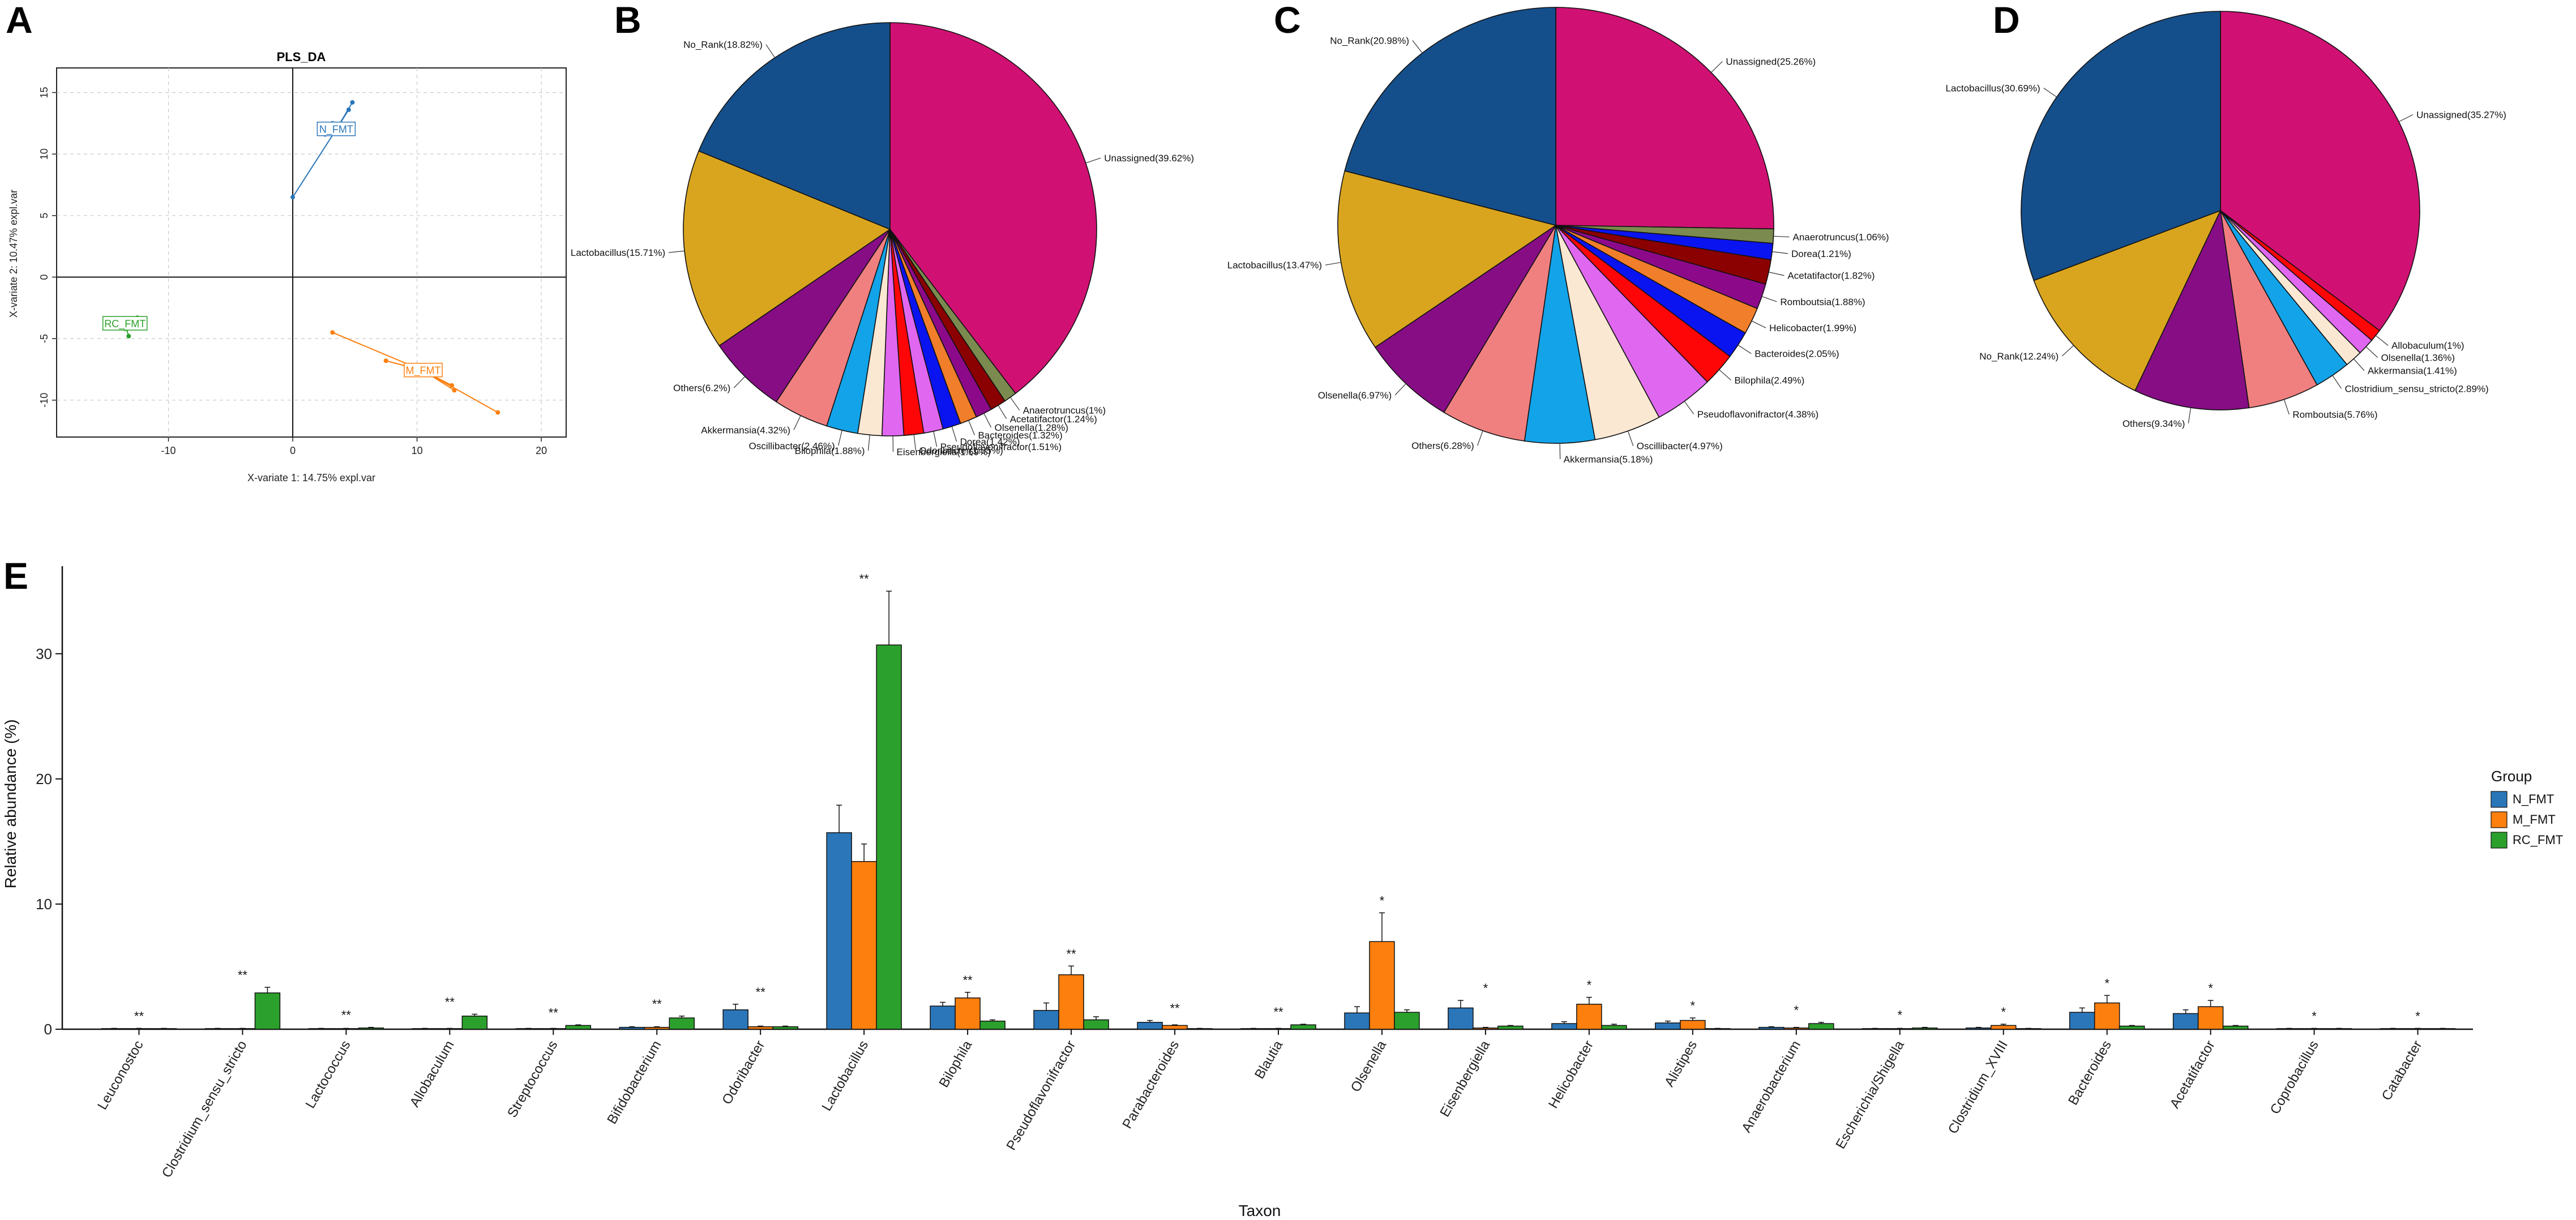  Describe the element at coordinates (1274, 265) in the screenshot. I see `pie-slice-label: Lactobacillus(13.47%)` at that location.